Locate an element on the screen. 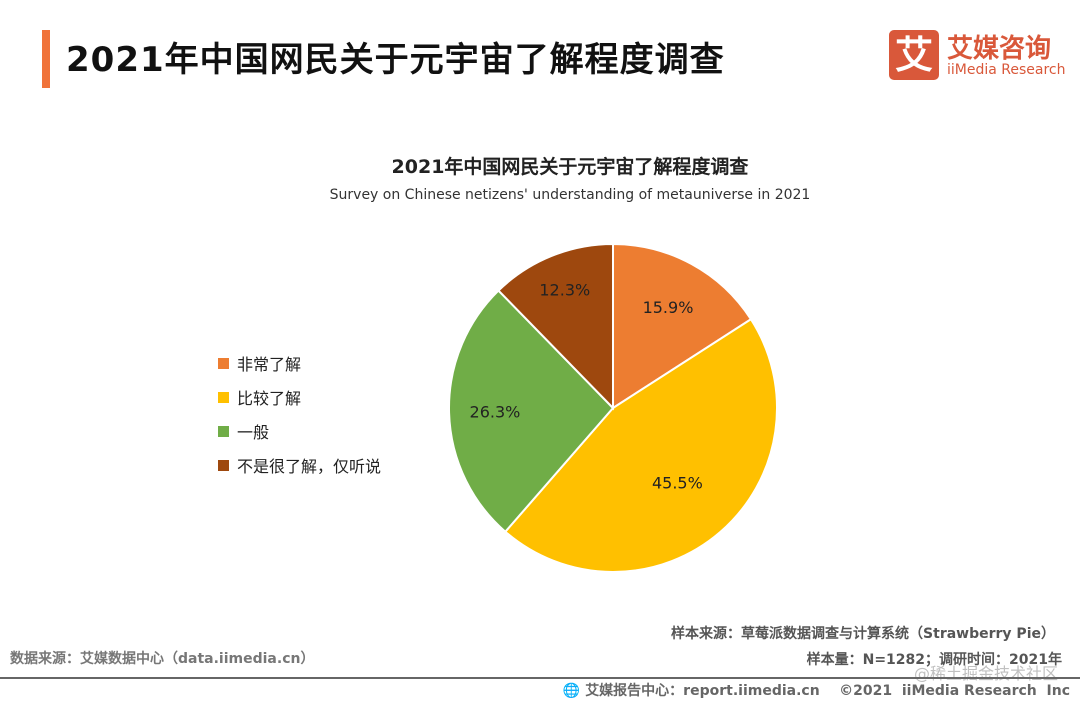 Image resolution: width=1080 pixels, height=702 pixels. logo-mark: 艾 is located at coordinates (914, 55).